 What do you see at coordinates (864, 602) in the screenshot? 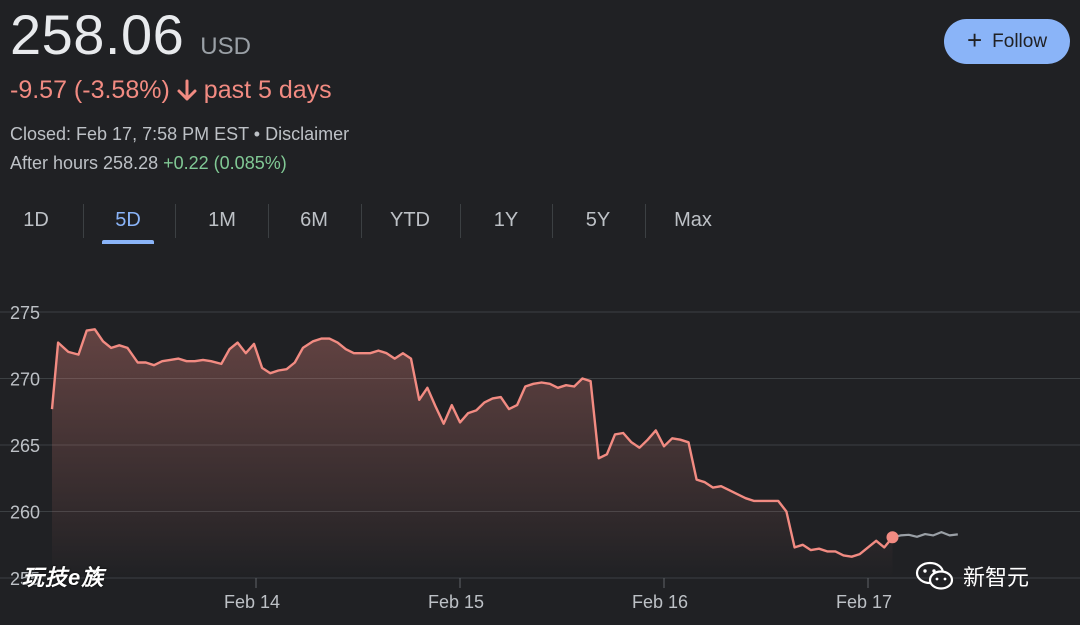
I see `x-tick-label: Feb 17` at bounding box center [864, 602].